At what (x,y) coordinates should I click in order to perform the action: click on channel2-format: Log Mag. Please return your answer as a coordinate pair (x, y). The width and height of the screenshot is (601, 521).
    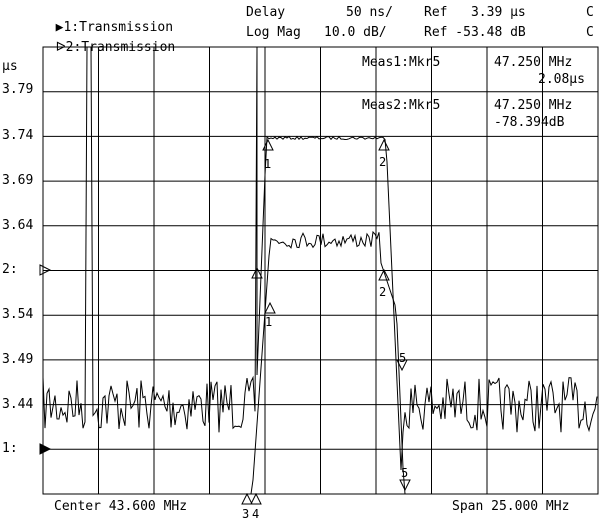
    Looking at the image, I should click on (273, 32).